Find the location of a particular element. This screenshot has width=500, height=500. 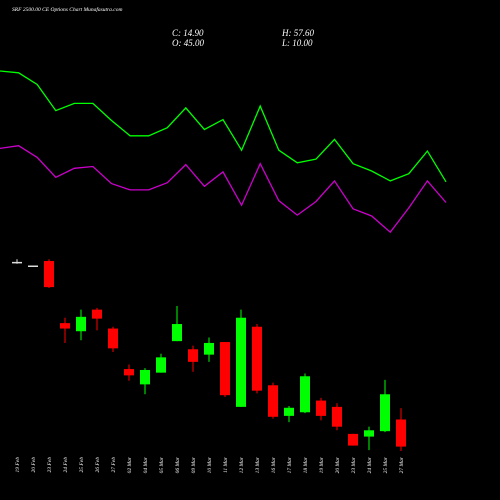

x-tick-label: 20 Feb is located at coordinates (34, 465).